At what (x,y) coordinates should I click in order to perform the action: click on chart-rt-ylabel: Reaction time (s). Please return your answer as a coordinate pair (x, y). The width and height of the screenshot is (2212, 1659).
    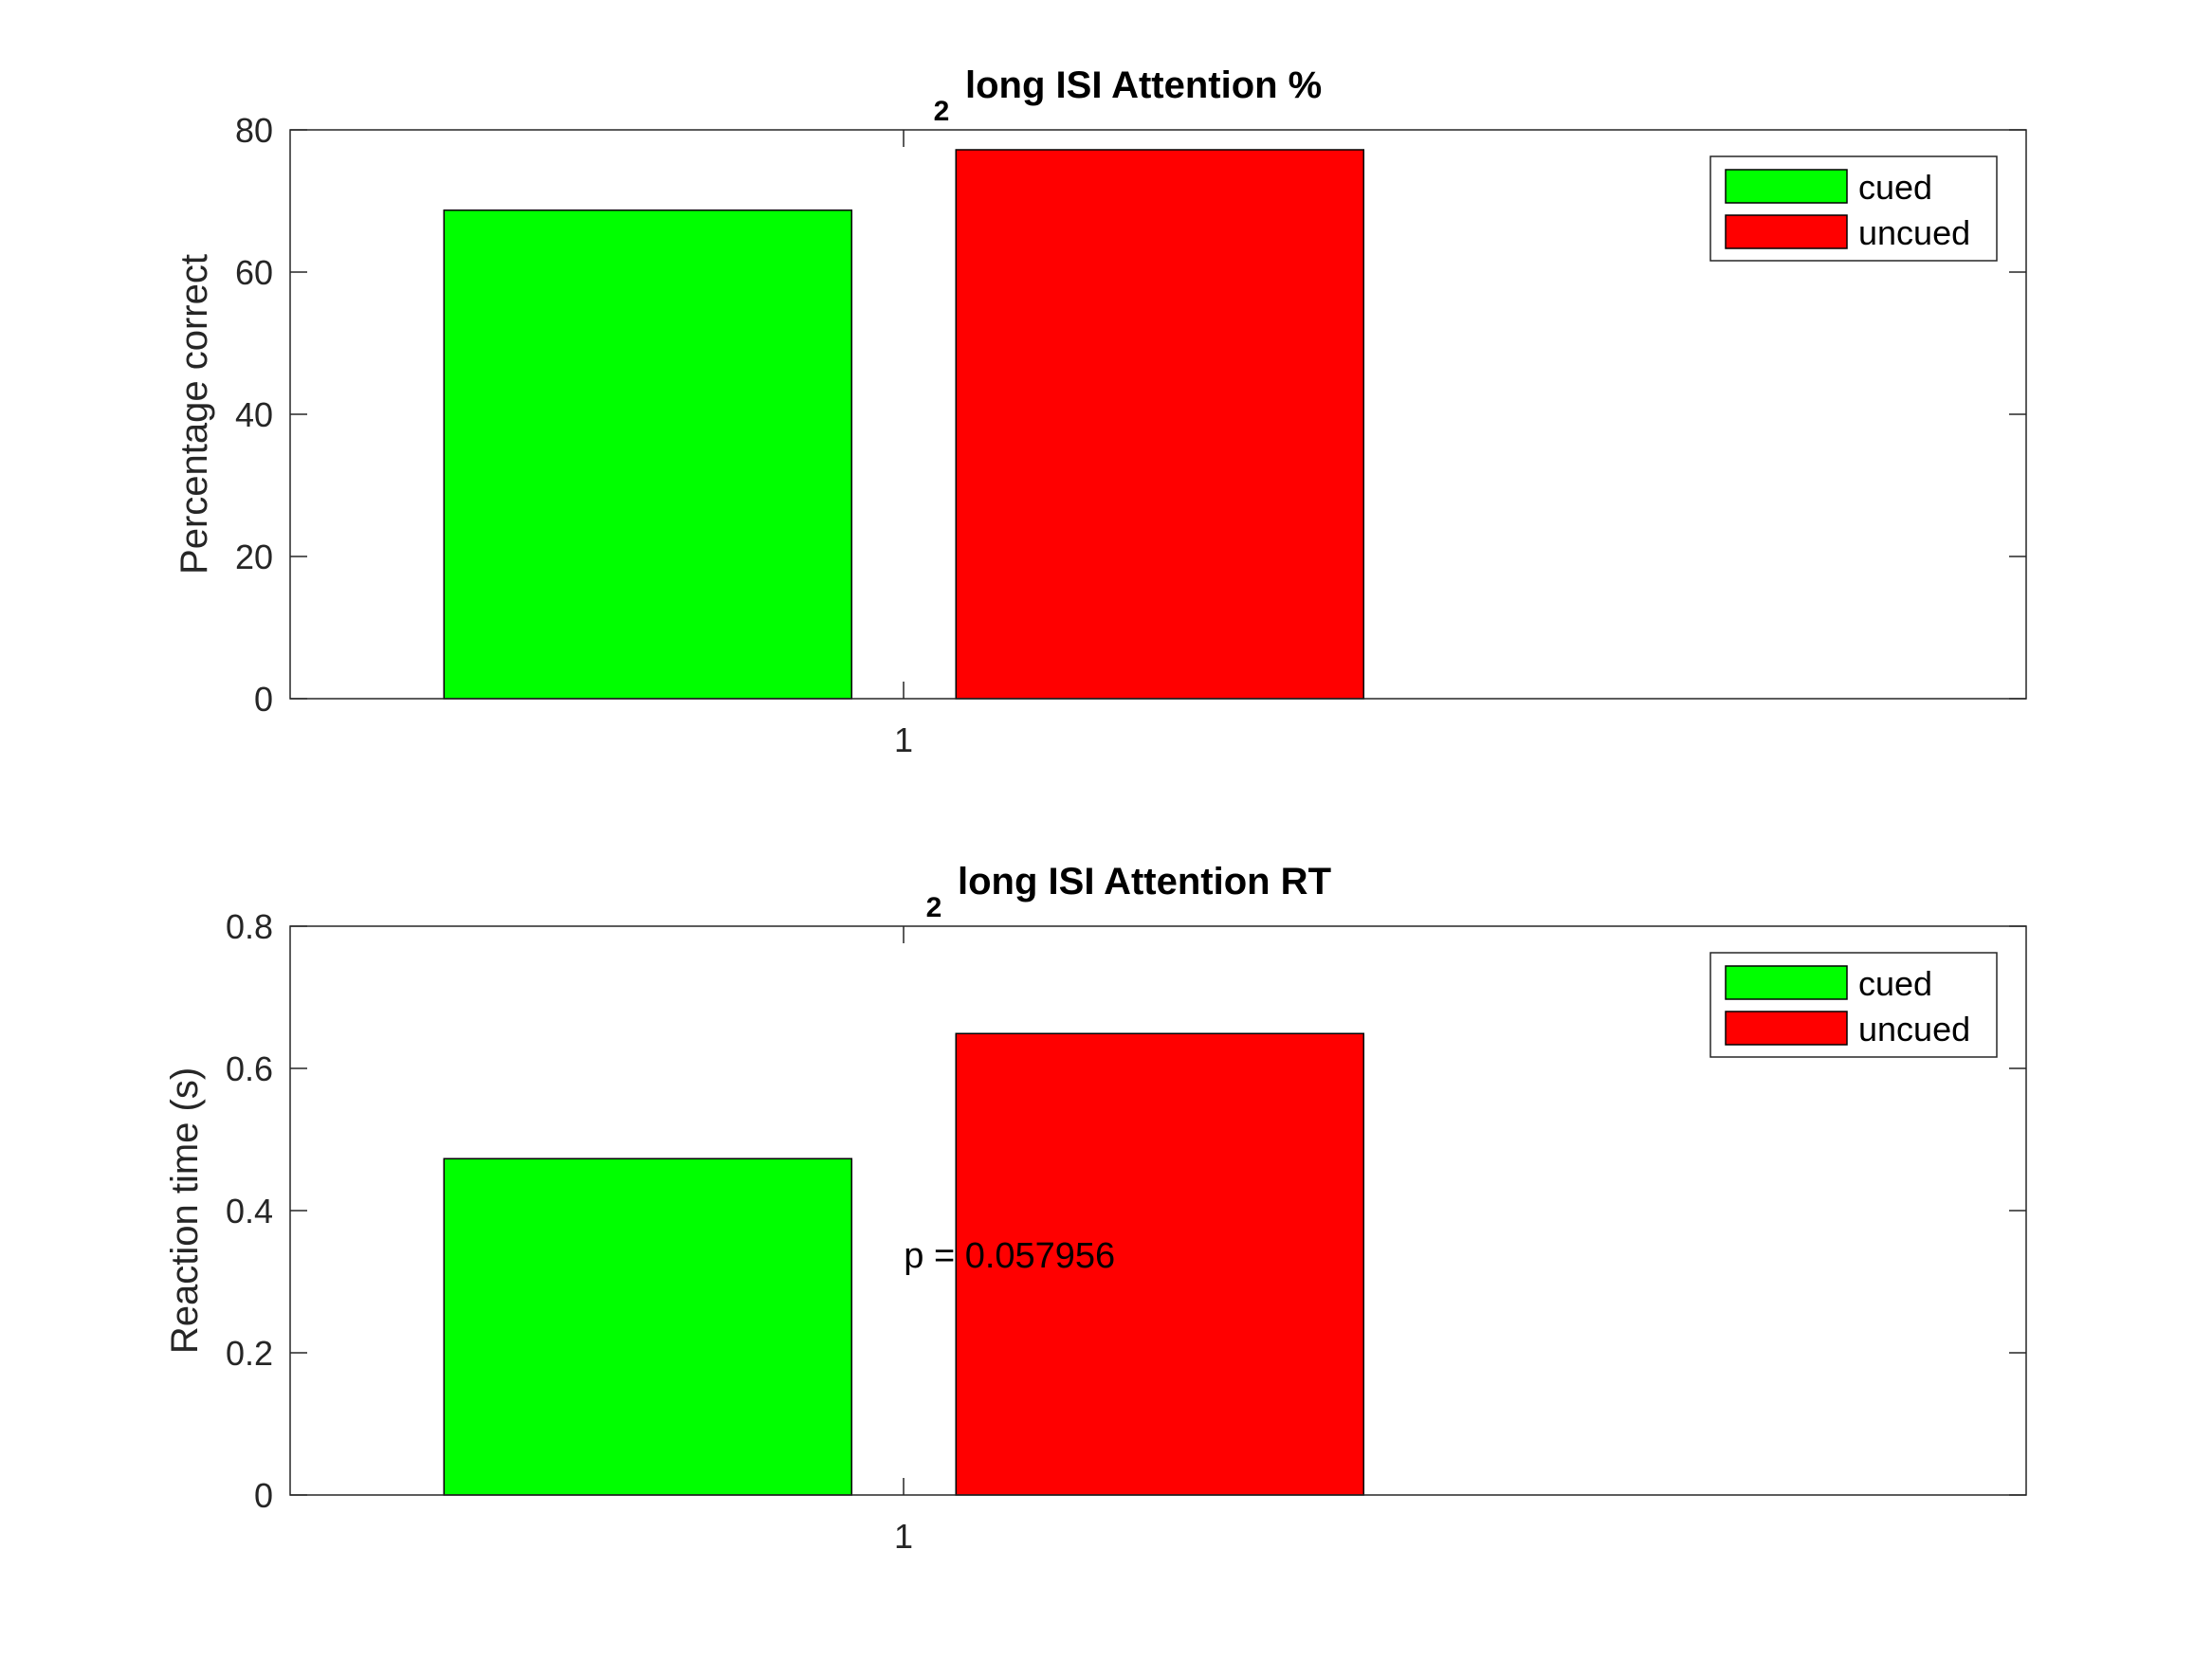
    Looking at the image, I should click on (185, 1210).